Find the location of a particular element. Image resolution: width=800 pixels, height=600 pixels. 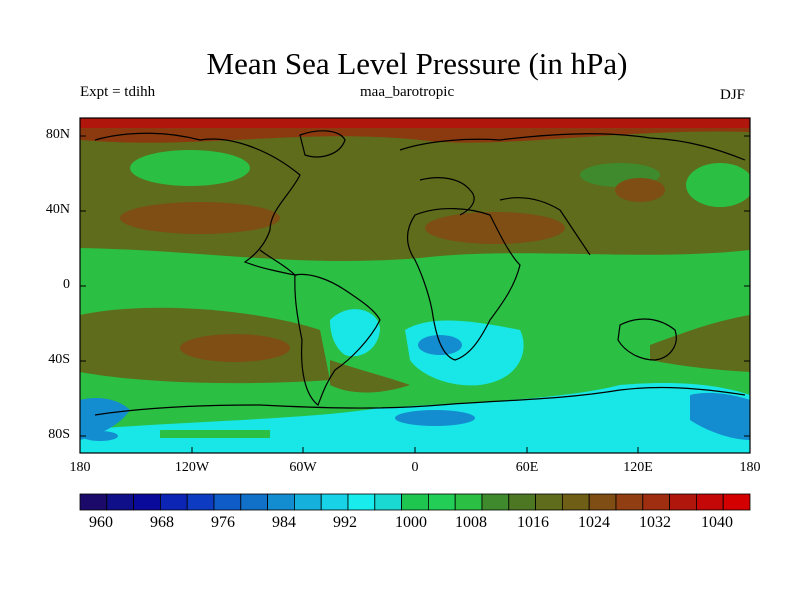

chart-title: Mean Sea Level Pressure (in hPa) is located at coordinates (417, 63).